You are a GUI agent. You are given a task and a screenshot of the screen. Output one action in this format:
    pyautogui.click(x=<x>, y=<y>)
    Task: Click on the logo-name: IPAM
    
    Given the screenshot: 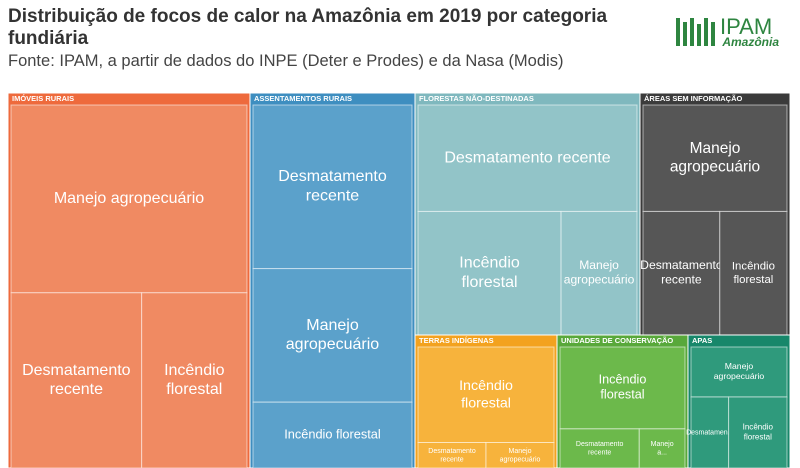 What is the action you would take?
    pyautogui.click(x=746, y=26)
    